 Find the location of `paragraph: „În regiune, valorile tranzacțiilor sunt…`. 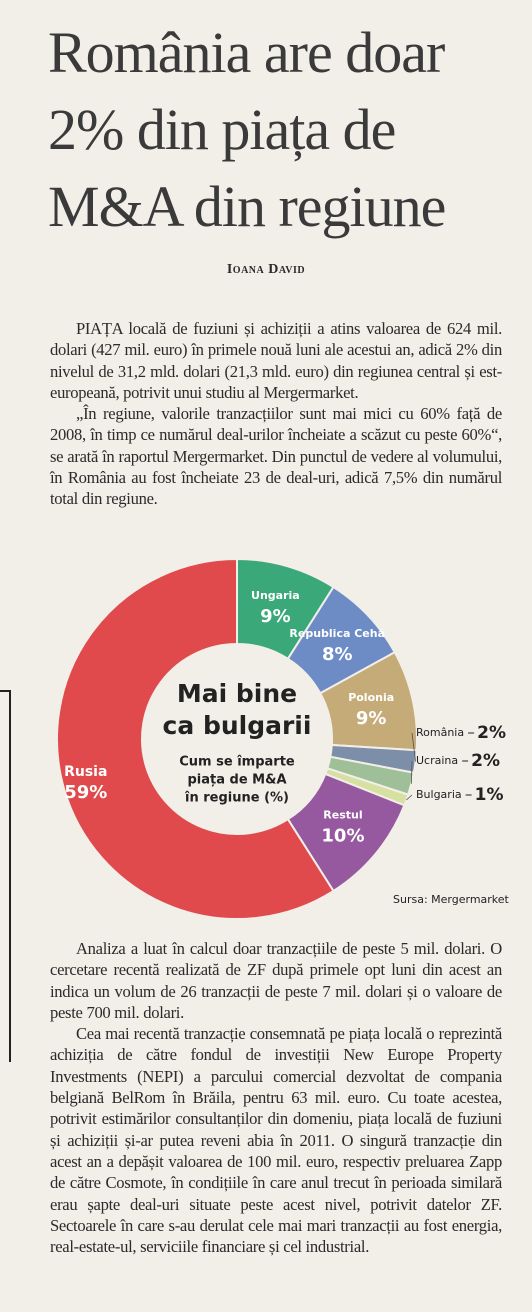

paragraph: „În regiune, valorile tranzacțiilor sunt… is located at coordinates (276, 456).